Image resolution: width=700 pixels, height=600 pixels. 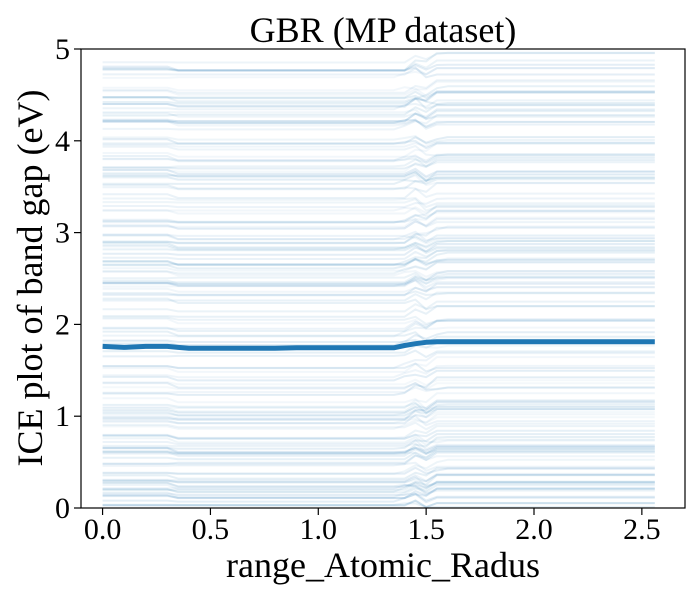 I want to click on y-axis-label: ICE plot of band gap (eV), so click(x=30, y=278).